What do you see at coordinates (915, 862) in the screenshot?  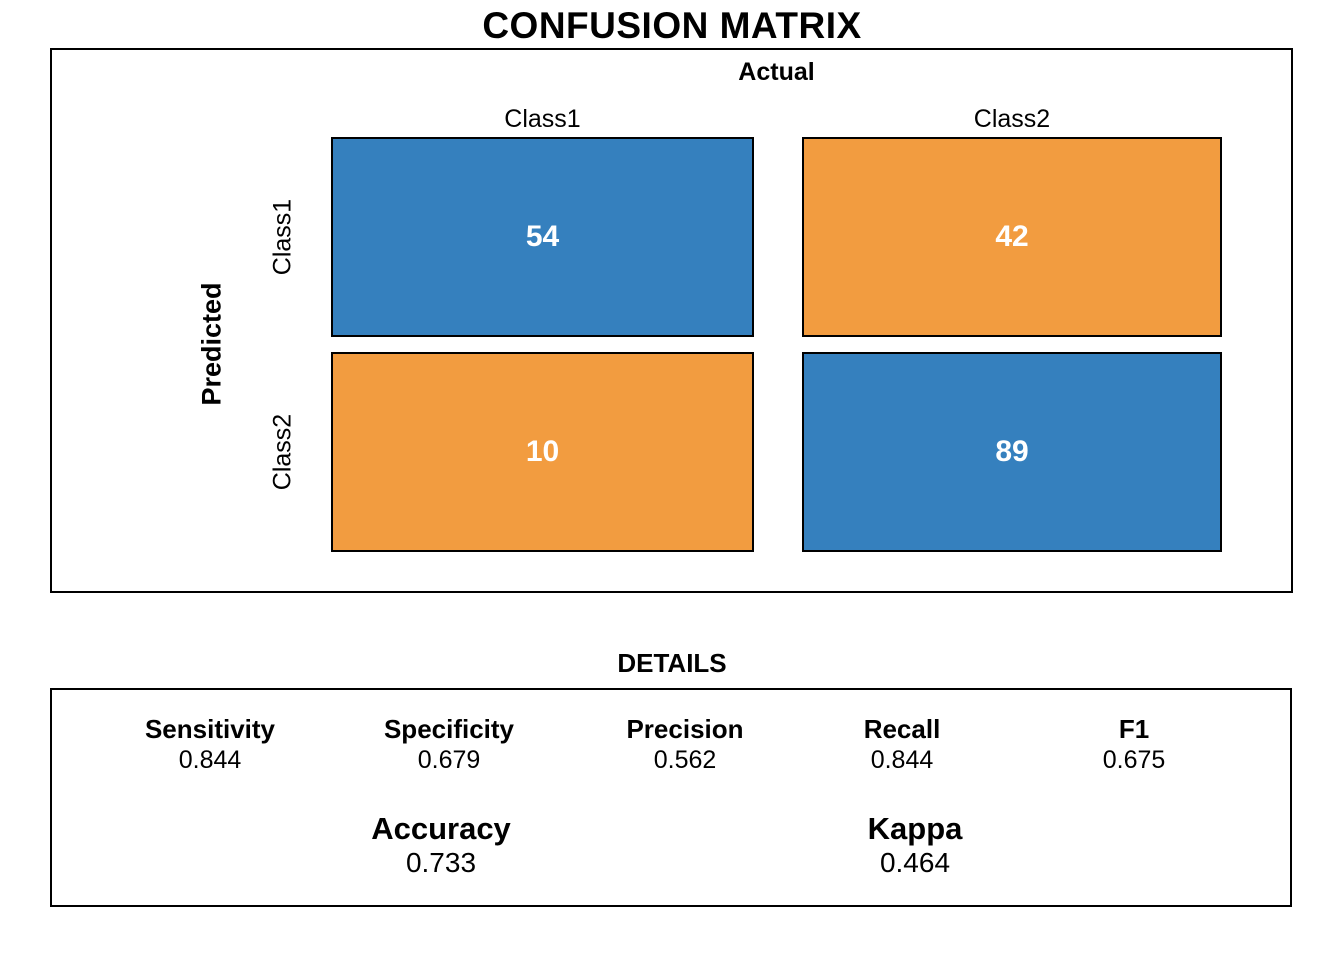 I see `summary-value: 0.464` at bounding box center [915, 862].